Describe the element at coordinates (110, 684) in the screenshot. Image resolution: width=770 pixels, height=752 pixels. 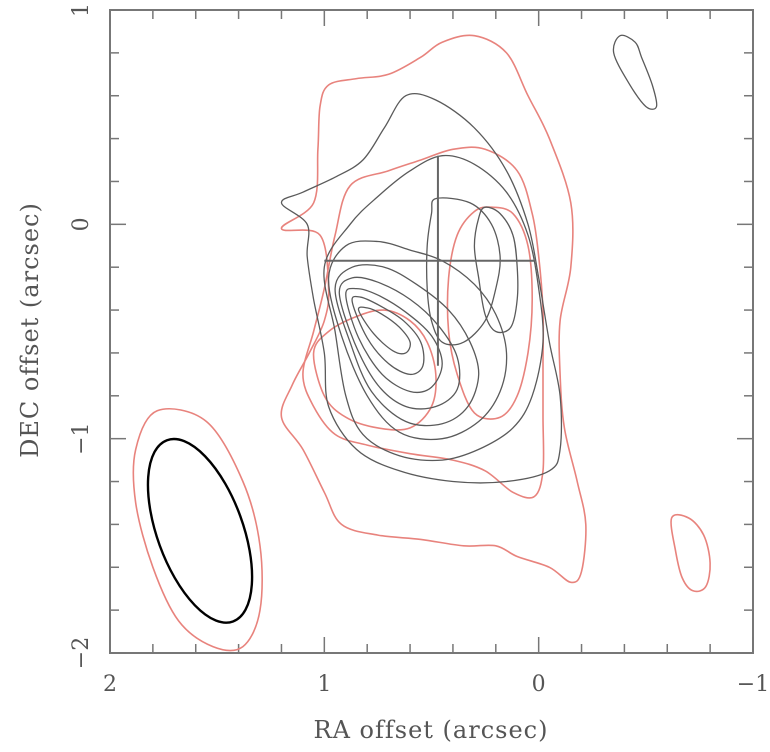
I see `x-tick-label: 2` at that location.